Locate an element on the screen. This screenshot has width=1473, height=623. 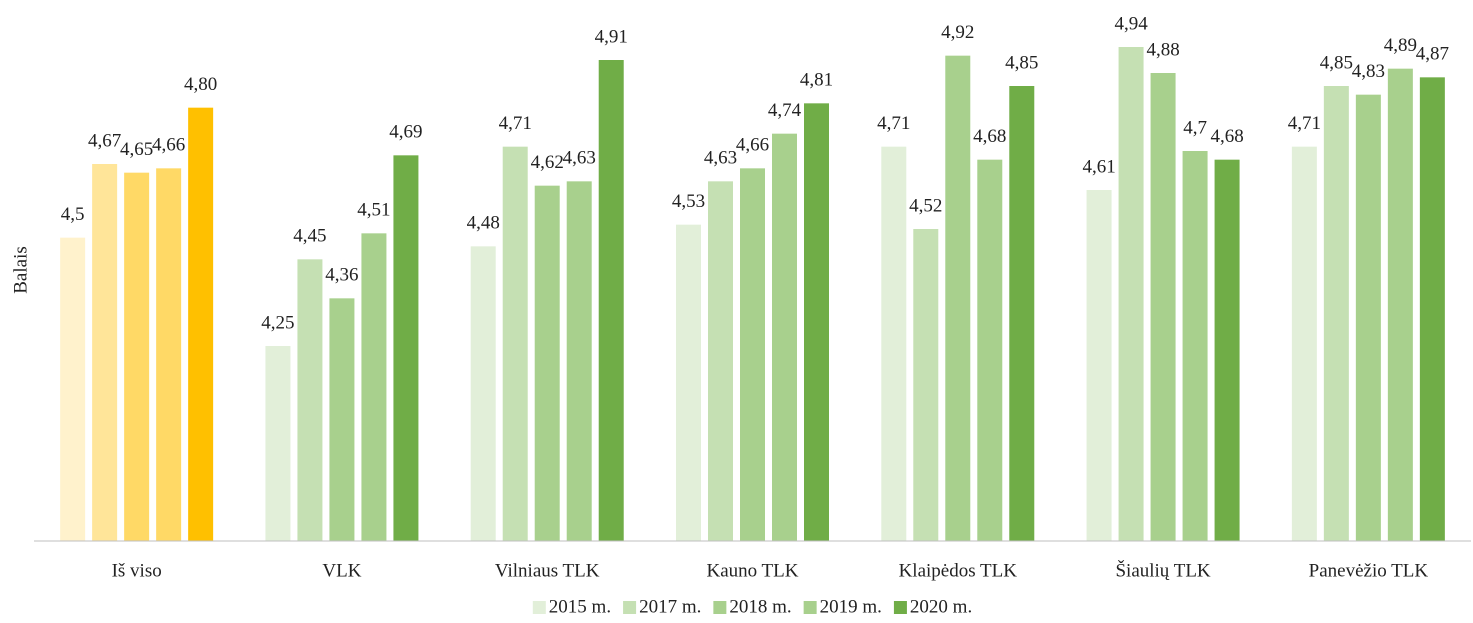
legend-label: 2015 m. is located at coordinates (580, 606).